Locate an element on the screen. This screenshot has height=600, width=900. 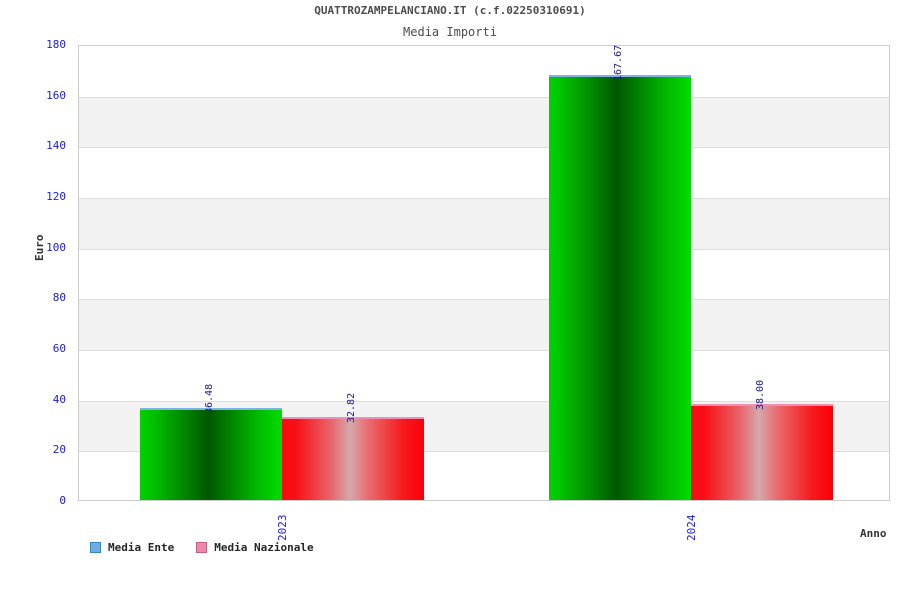
y-tick-label: 60 is located at coordinates (59, 348).